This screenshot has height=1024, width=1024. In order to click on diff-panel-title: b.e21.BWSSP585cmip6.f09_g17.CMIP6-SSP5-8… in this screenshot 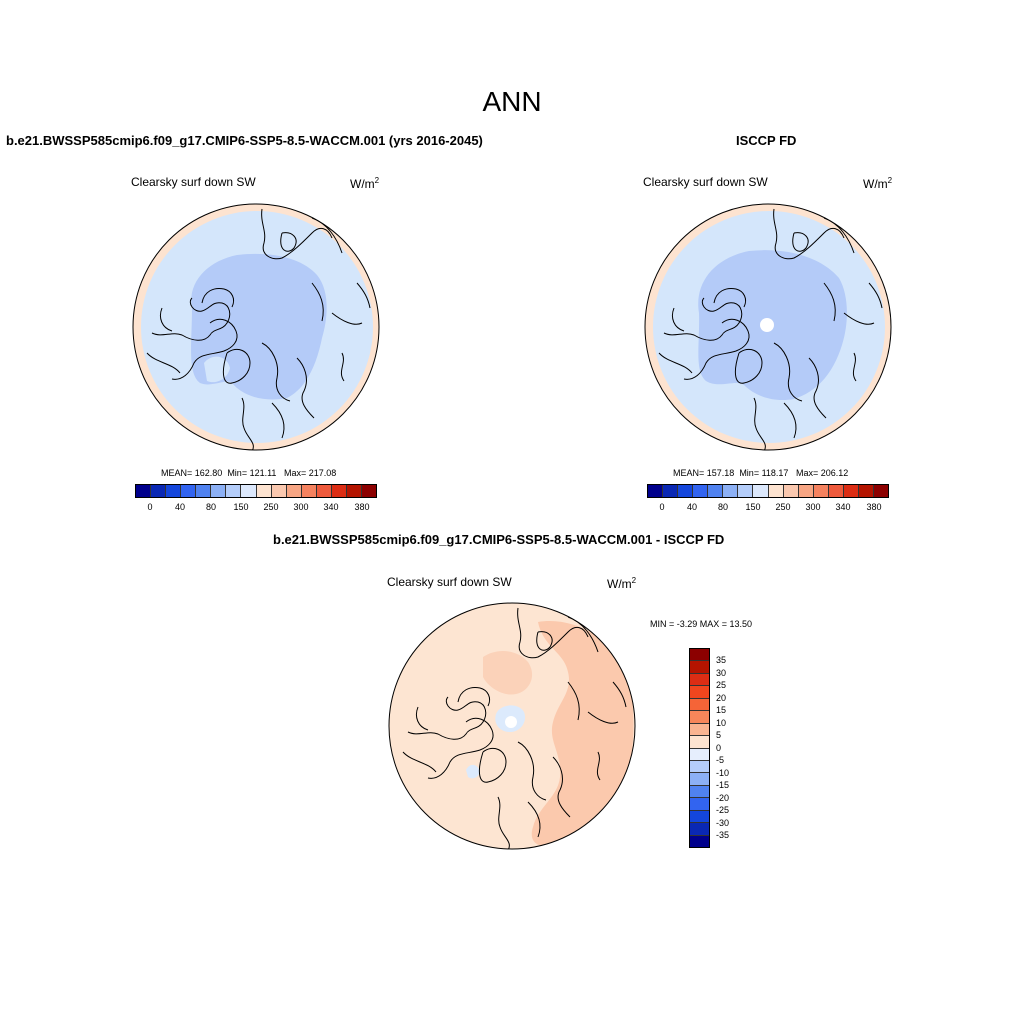, I will do `click(499, 539)`.